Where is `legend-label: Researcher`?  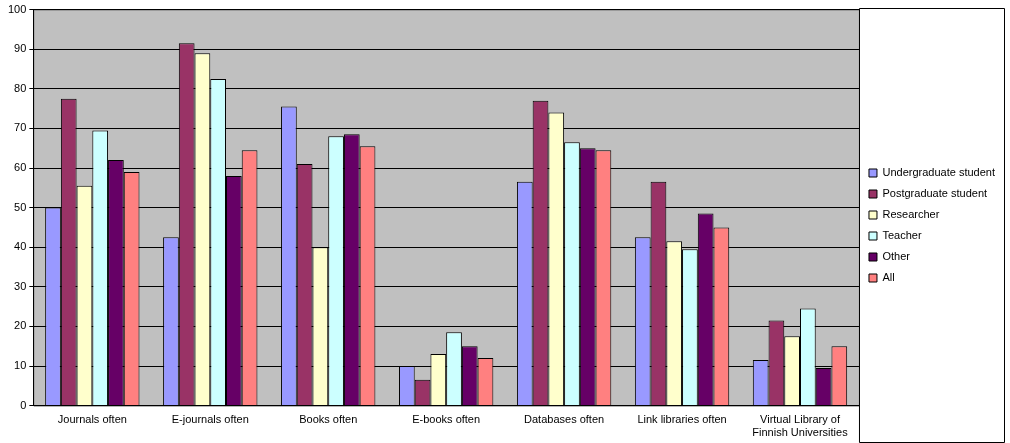 legend-label: Researcher is located at coordinates (911, 214).